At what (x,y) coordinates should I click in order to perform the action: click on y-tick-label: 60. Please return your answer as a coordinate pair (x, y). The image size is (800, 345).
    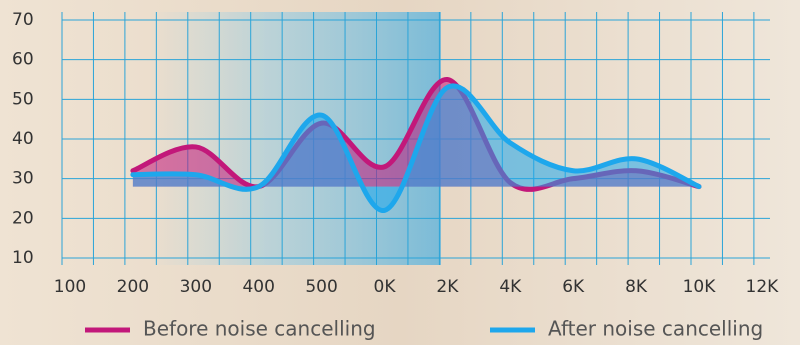
    Looking at the image, I should click on (23, 60).